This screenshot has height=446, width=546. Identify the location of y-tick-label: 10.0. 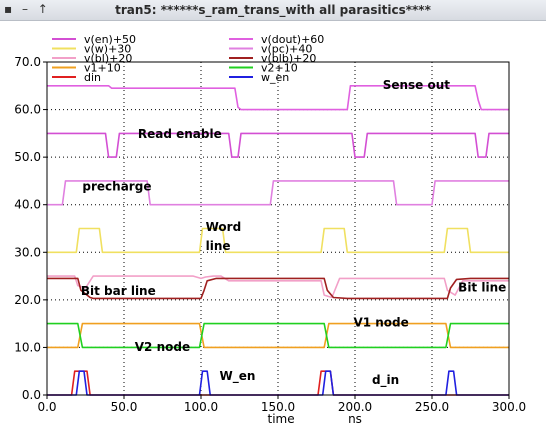
(27, 347).